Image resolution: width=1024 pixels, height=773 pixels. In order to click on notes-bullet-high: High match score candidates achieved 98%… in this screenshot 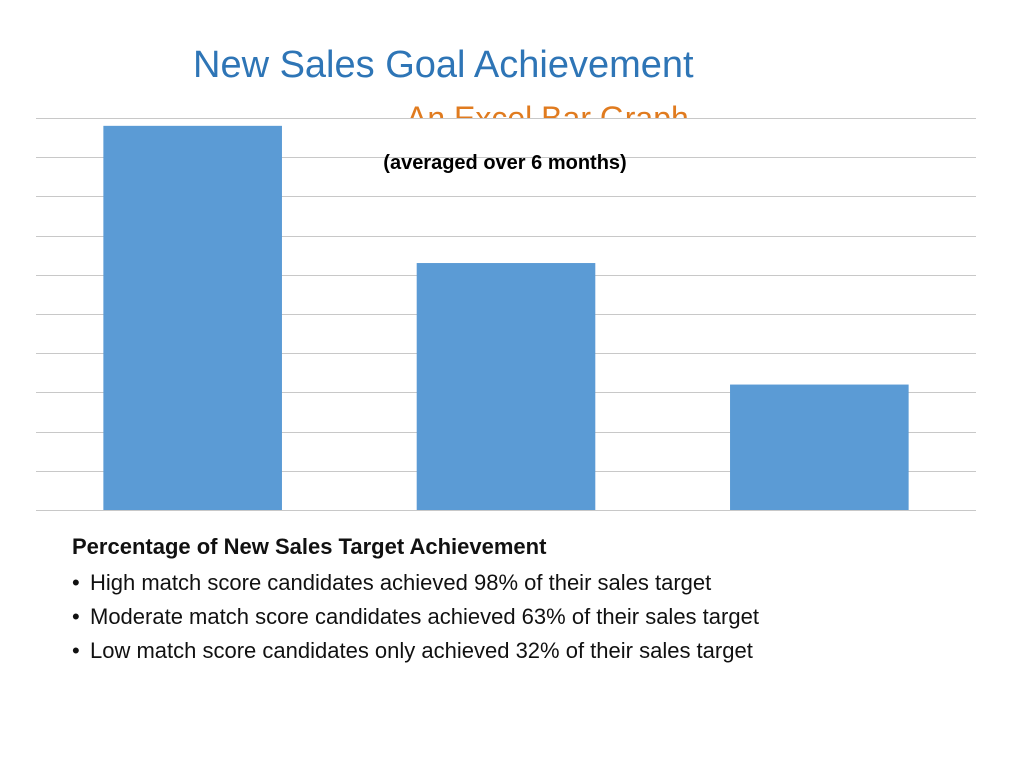, I will do `click(522, 583)`.